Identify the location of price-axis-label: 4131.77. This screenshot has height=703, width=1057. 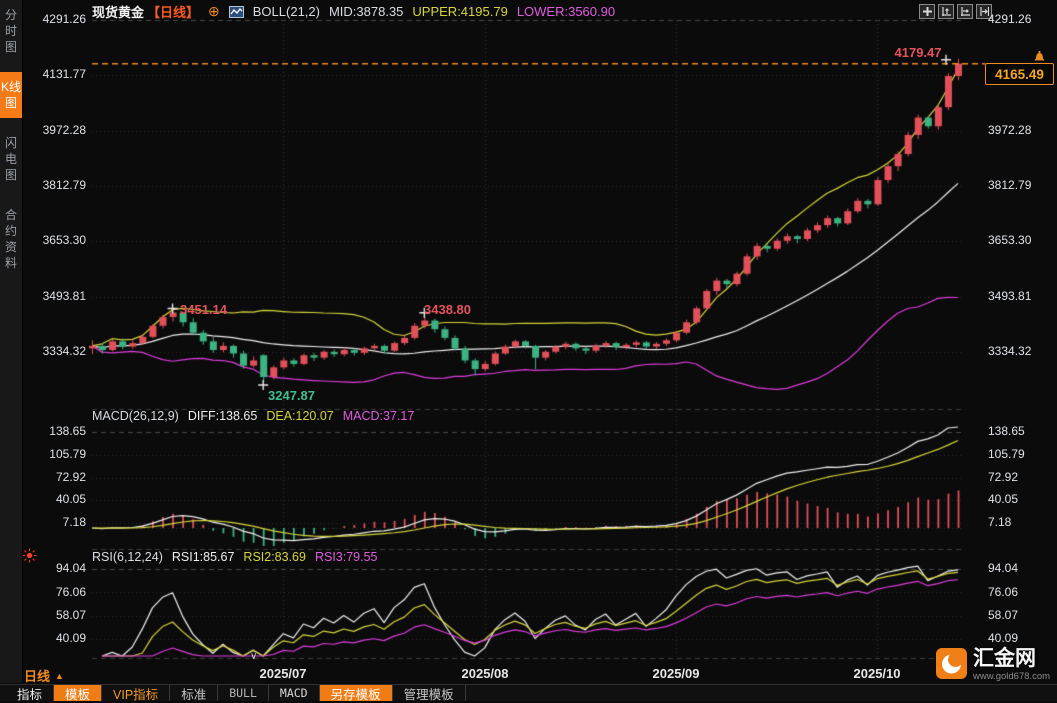
(64, 74).